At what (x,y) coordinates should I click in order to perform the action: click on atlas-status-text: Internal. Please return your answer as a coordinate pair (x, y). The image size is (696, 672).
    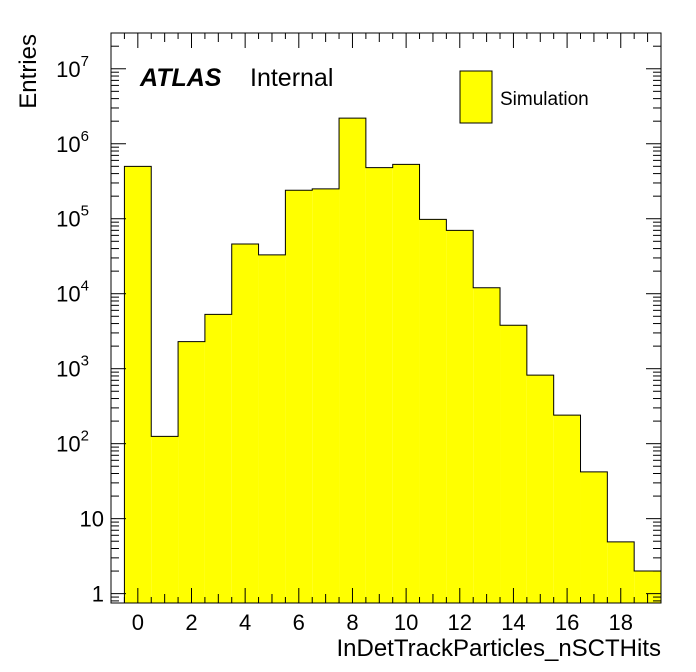
    Looking at the image, I should click on (291, 78).